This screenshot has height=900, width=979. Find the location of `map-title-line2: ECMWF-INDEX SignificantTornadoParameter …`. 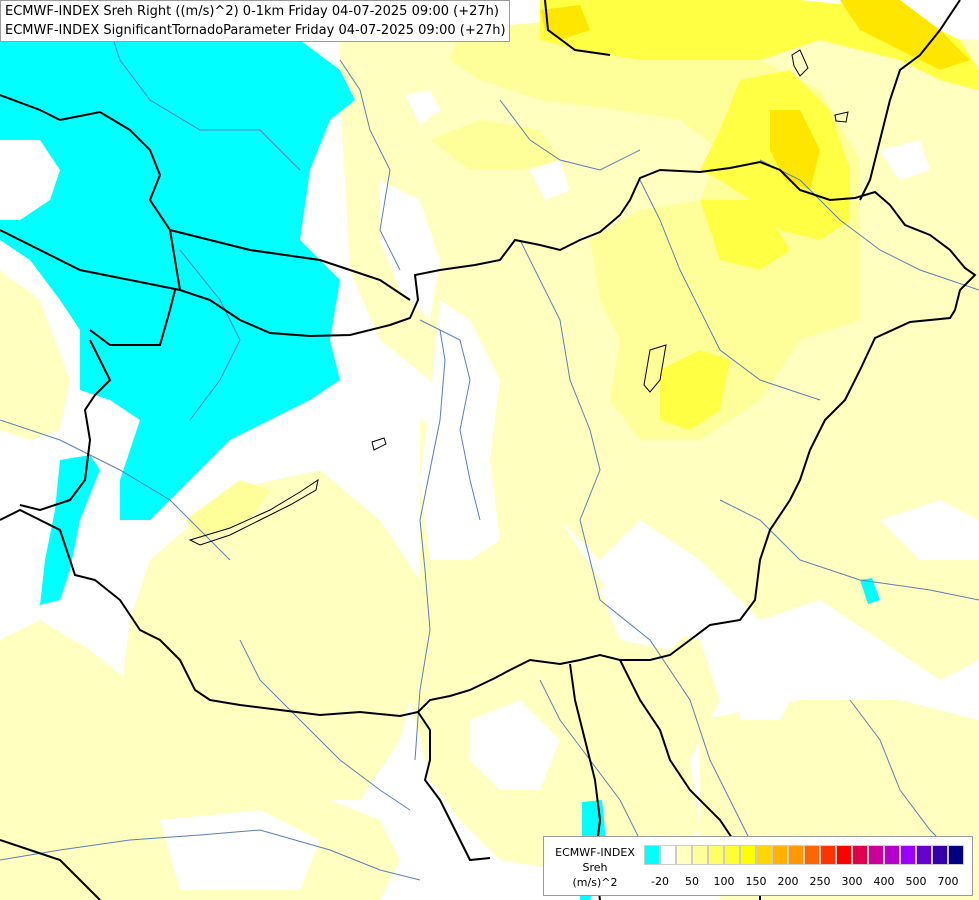

map-title-line2: ECMWF-INDEX SignificantTornadoParameter … is located at coordinates (255, 30).